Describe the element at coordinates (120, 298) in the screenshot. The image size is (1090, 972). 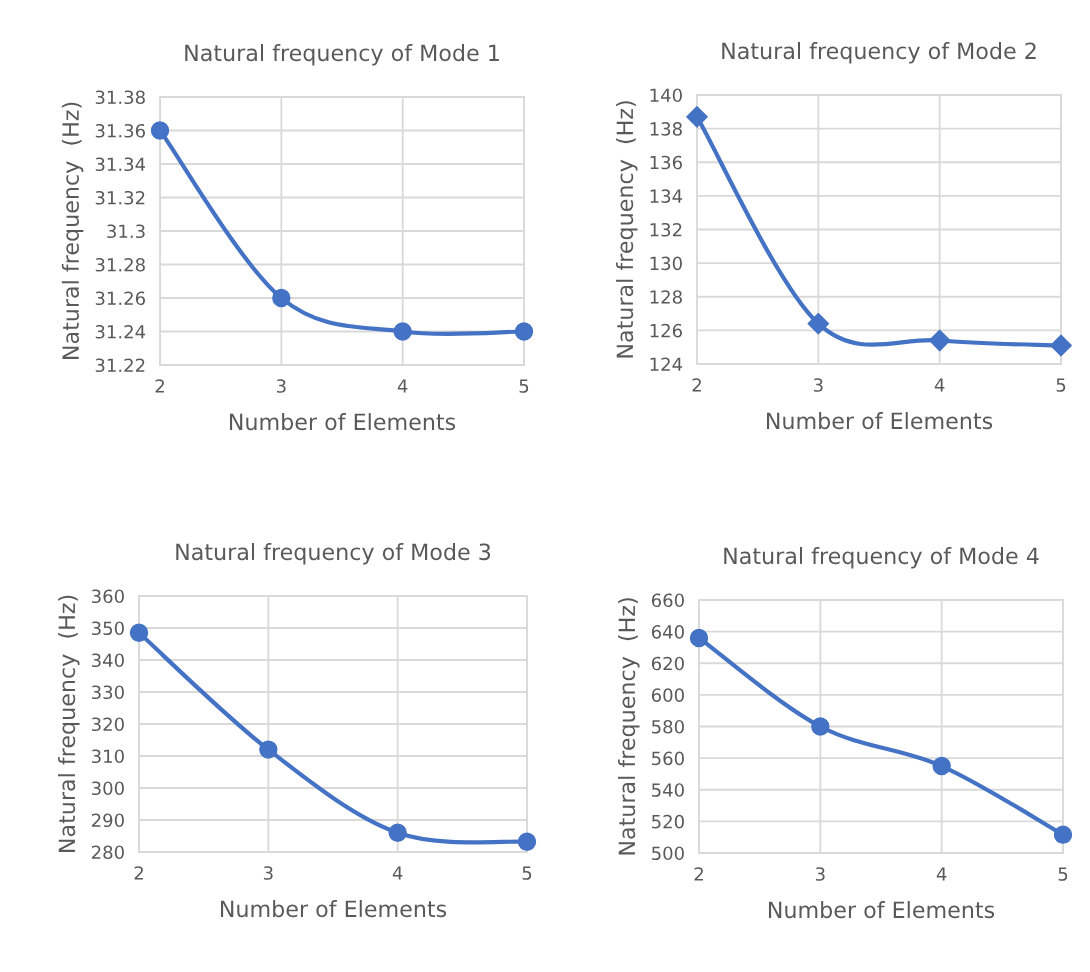
I see `y-tick-label: 31.26` at that location.